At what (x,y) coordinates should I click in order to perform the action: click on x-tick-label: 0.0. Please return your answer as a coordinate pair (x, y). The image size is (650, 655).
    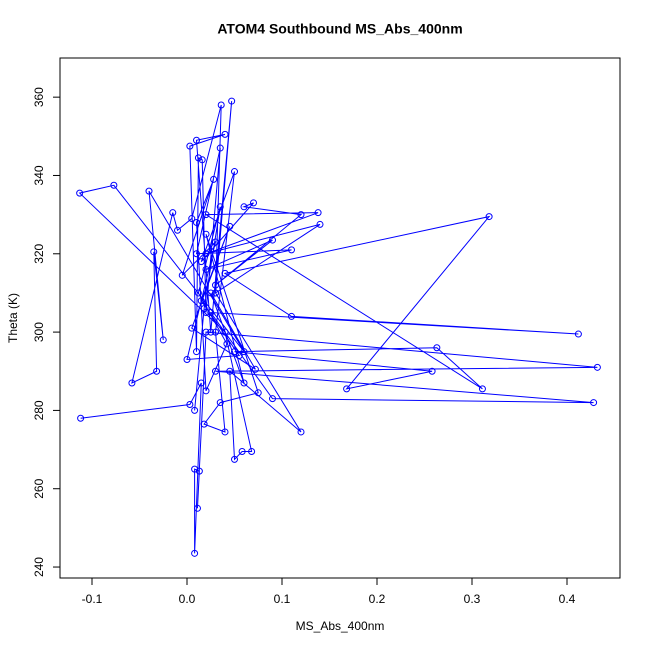
    Looking at the image, I should click on (187, 599).